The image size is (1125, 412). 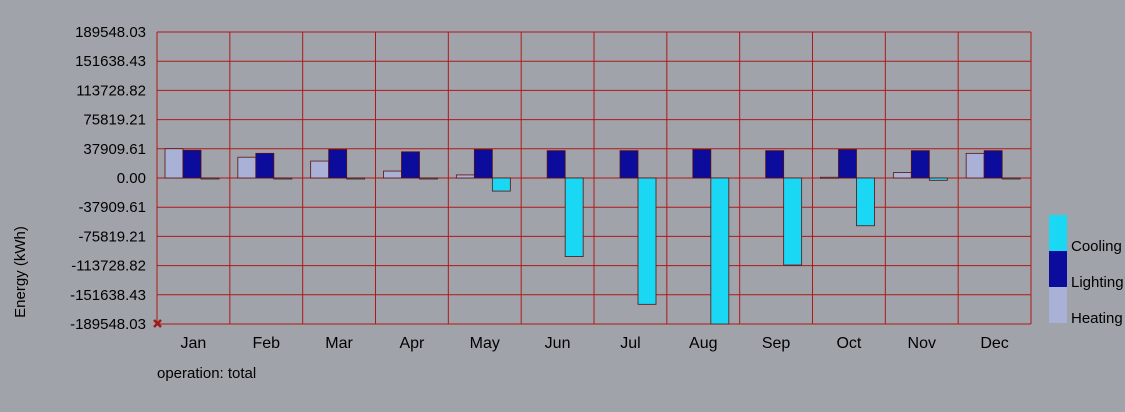 What do you see at coordinates (848, 343) in the screenshot?
I see `x-tick-label: Oct` at bounding box center [848, 343].